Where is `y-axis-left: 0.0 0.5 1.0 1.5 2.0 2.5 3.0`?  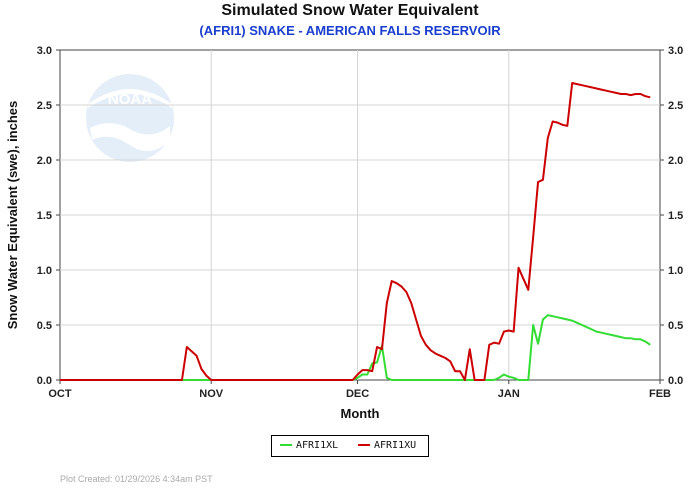
y-axis-left: 0.0 0.5 1.0 1.5 2.0 2.5 3.0 is located at coordinates (48, 216).